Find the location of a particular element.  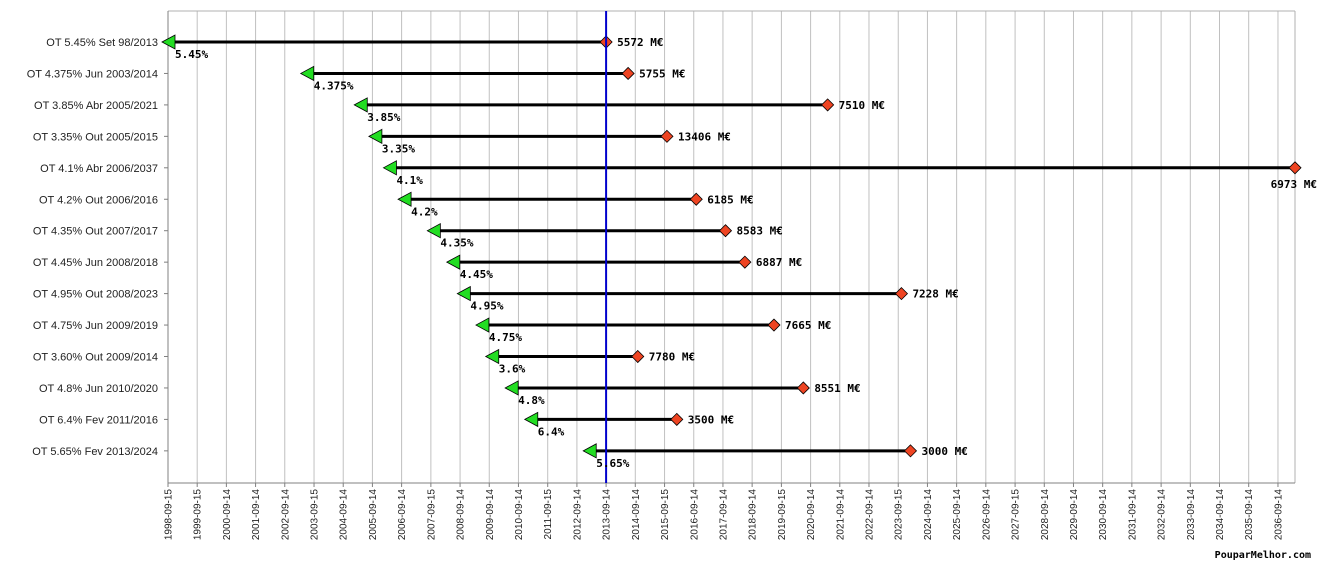

x-tick-label: 2004-09-14 is located at coordinates (344, 515).